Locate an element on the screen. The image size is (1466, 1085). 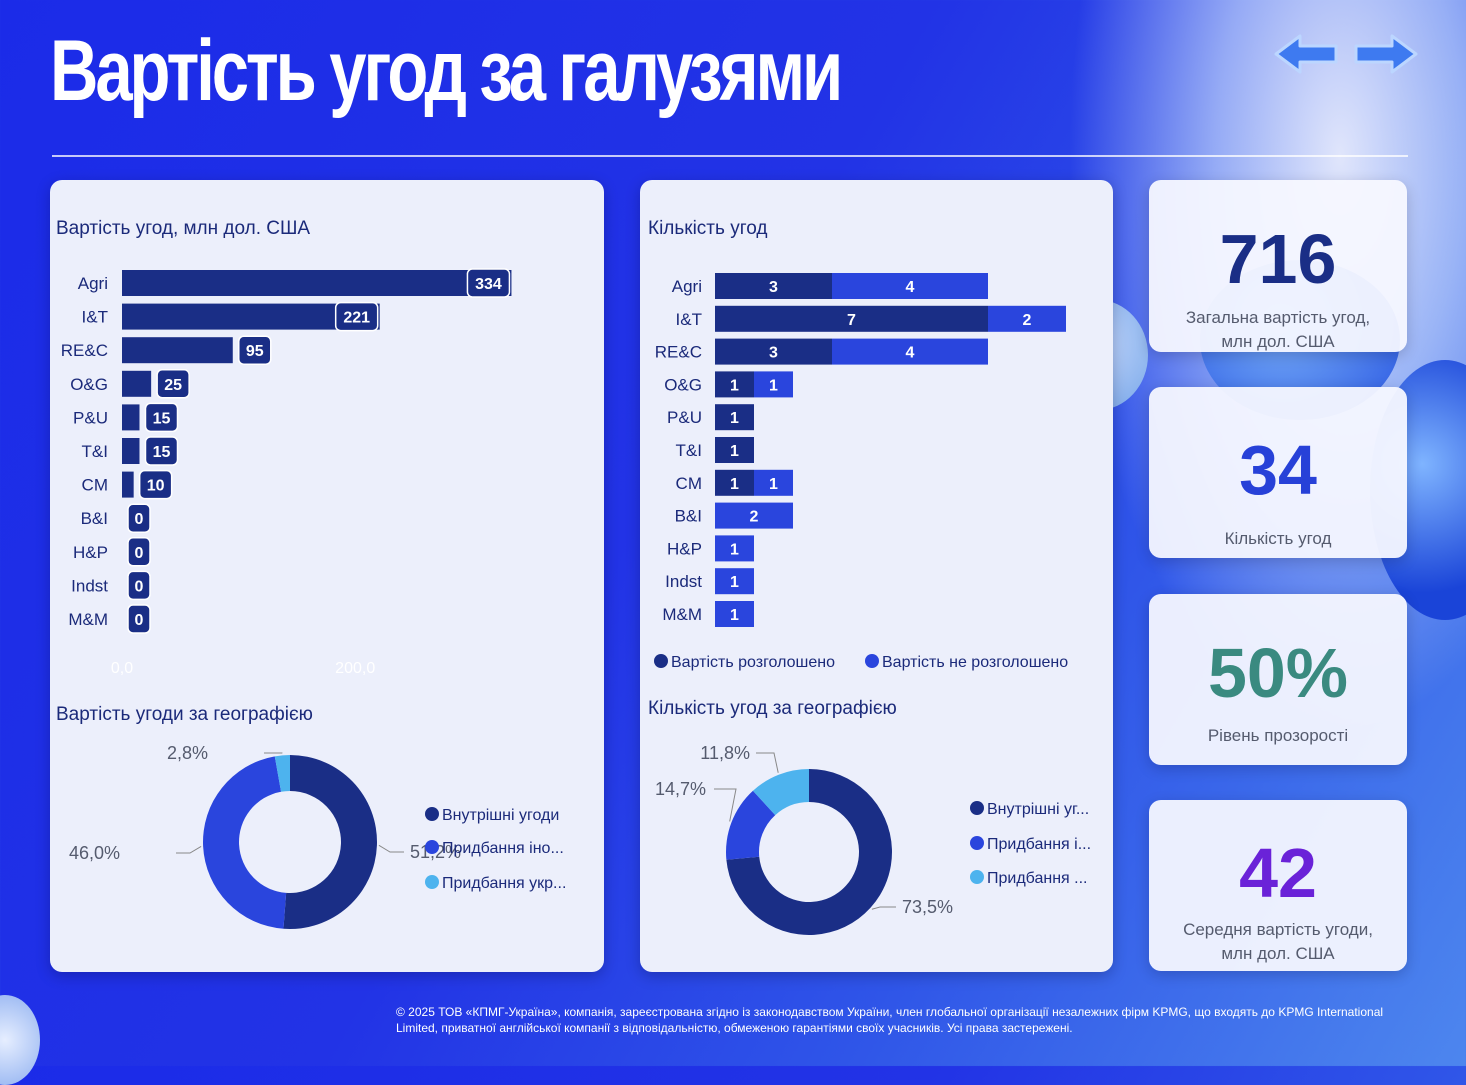
kpi-value: 50% is located at coordinates (1278, 673).